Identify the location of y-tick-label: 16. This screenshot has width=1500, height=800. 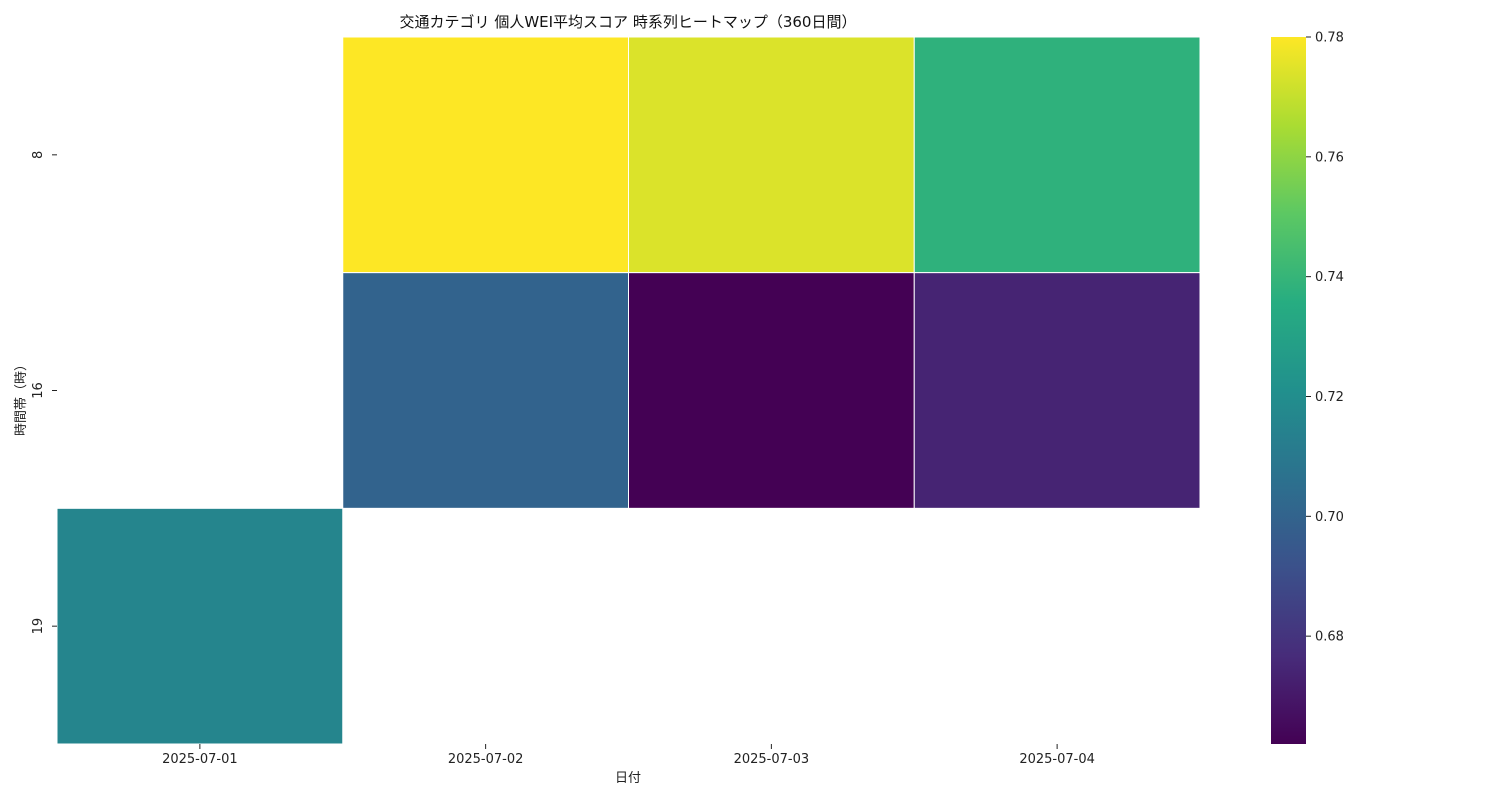
(38, 390).